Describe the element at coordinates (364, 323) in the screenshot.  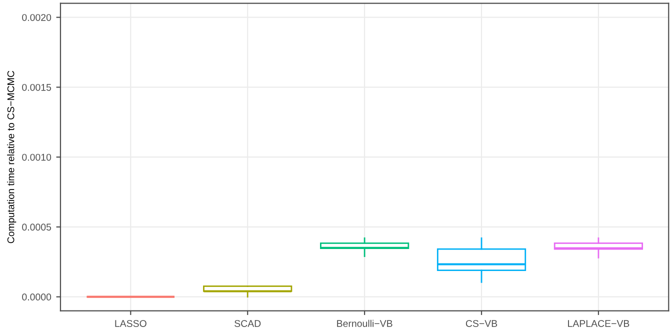
I see `x-tick-label: Bernoulli−VB` at that location.